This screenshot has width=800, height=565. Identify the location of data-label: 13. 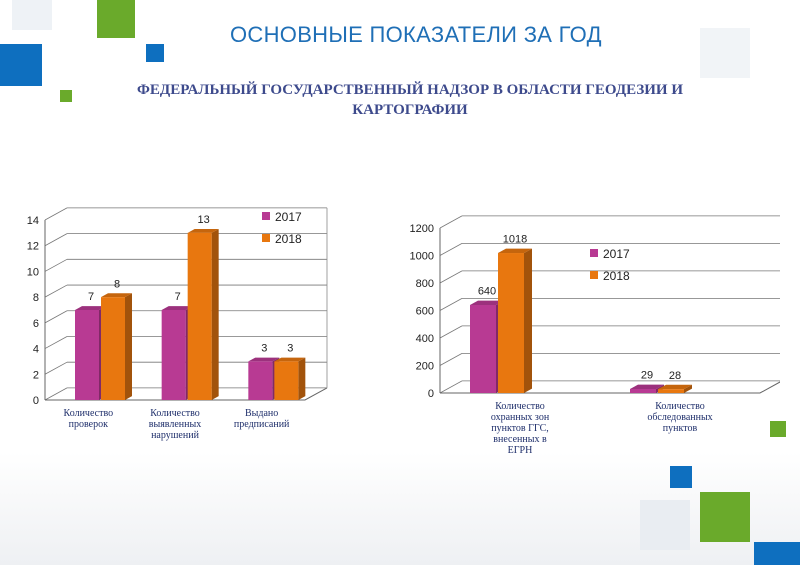
(204, 220).